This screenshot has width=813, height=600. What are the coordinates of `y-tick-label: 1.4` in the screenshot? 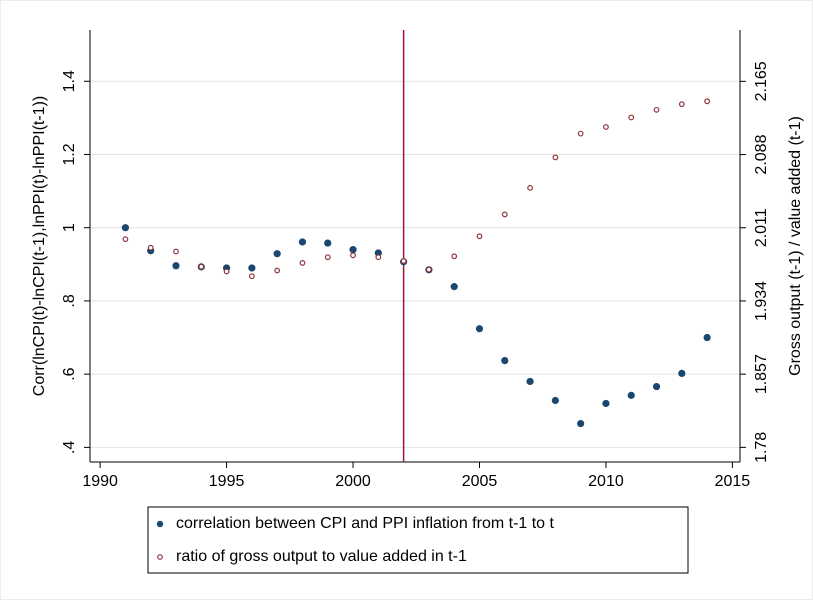 It's located at (69, 81).